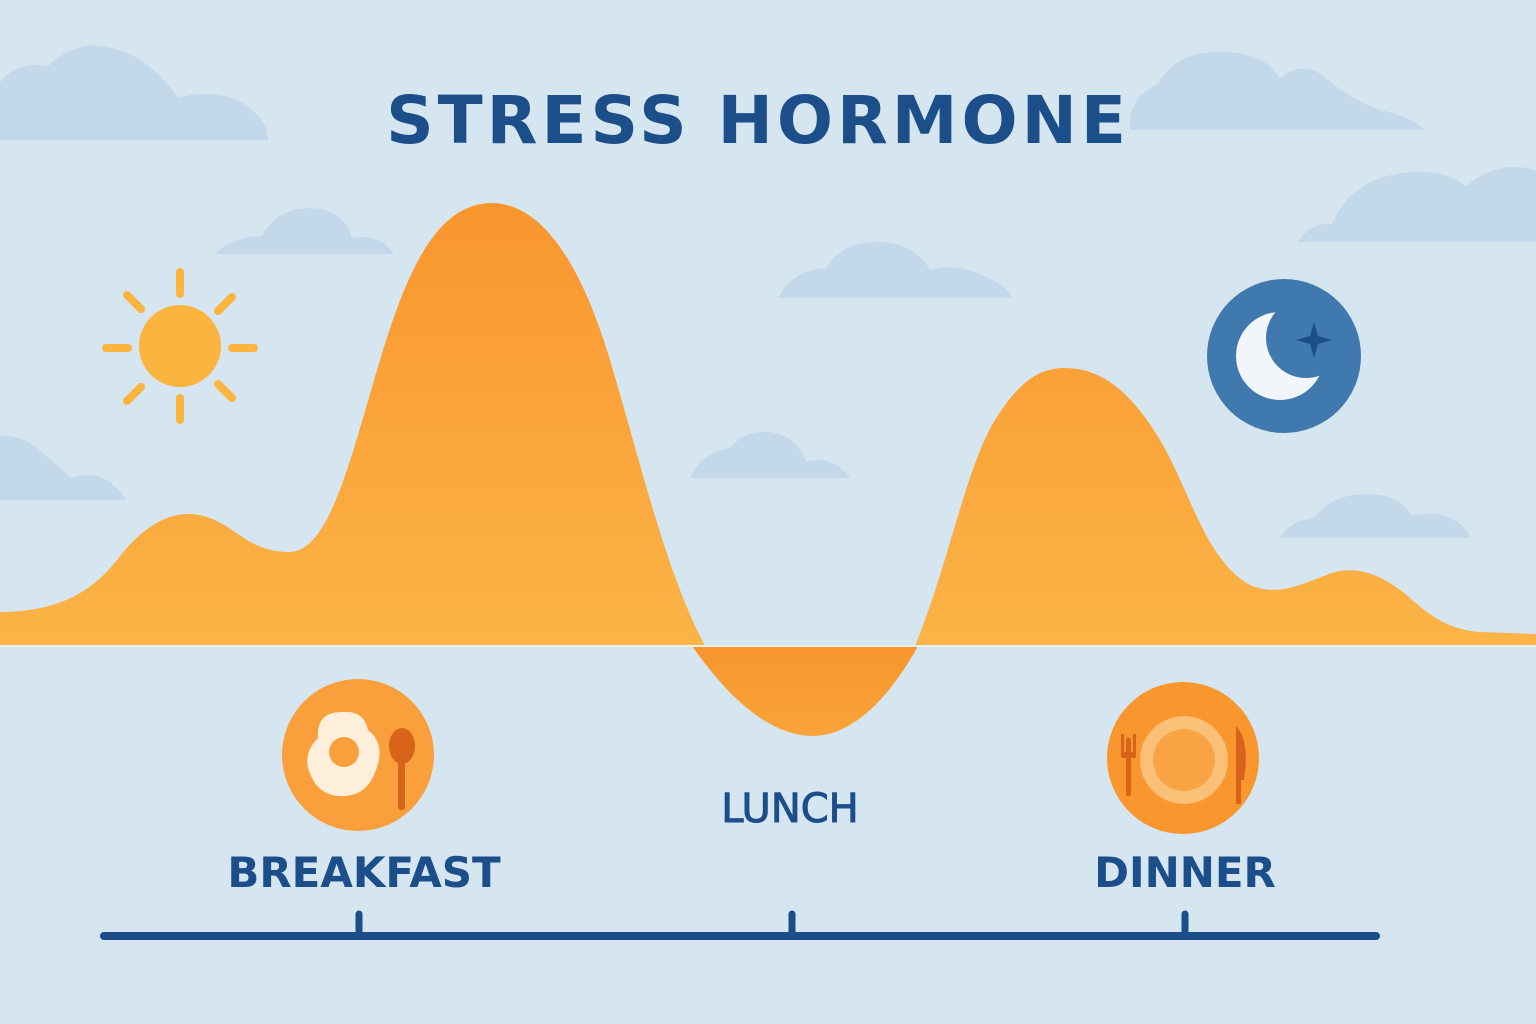 The height and width of the screenshot is (1024, 1536). Describe the element at coordinates (180, 346) in the screenshot. I see `sun-icon` at that location.